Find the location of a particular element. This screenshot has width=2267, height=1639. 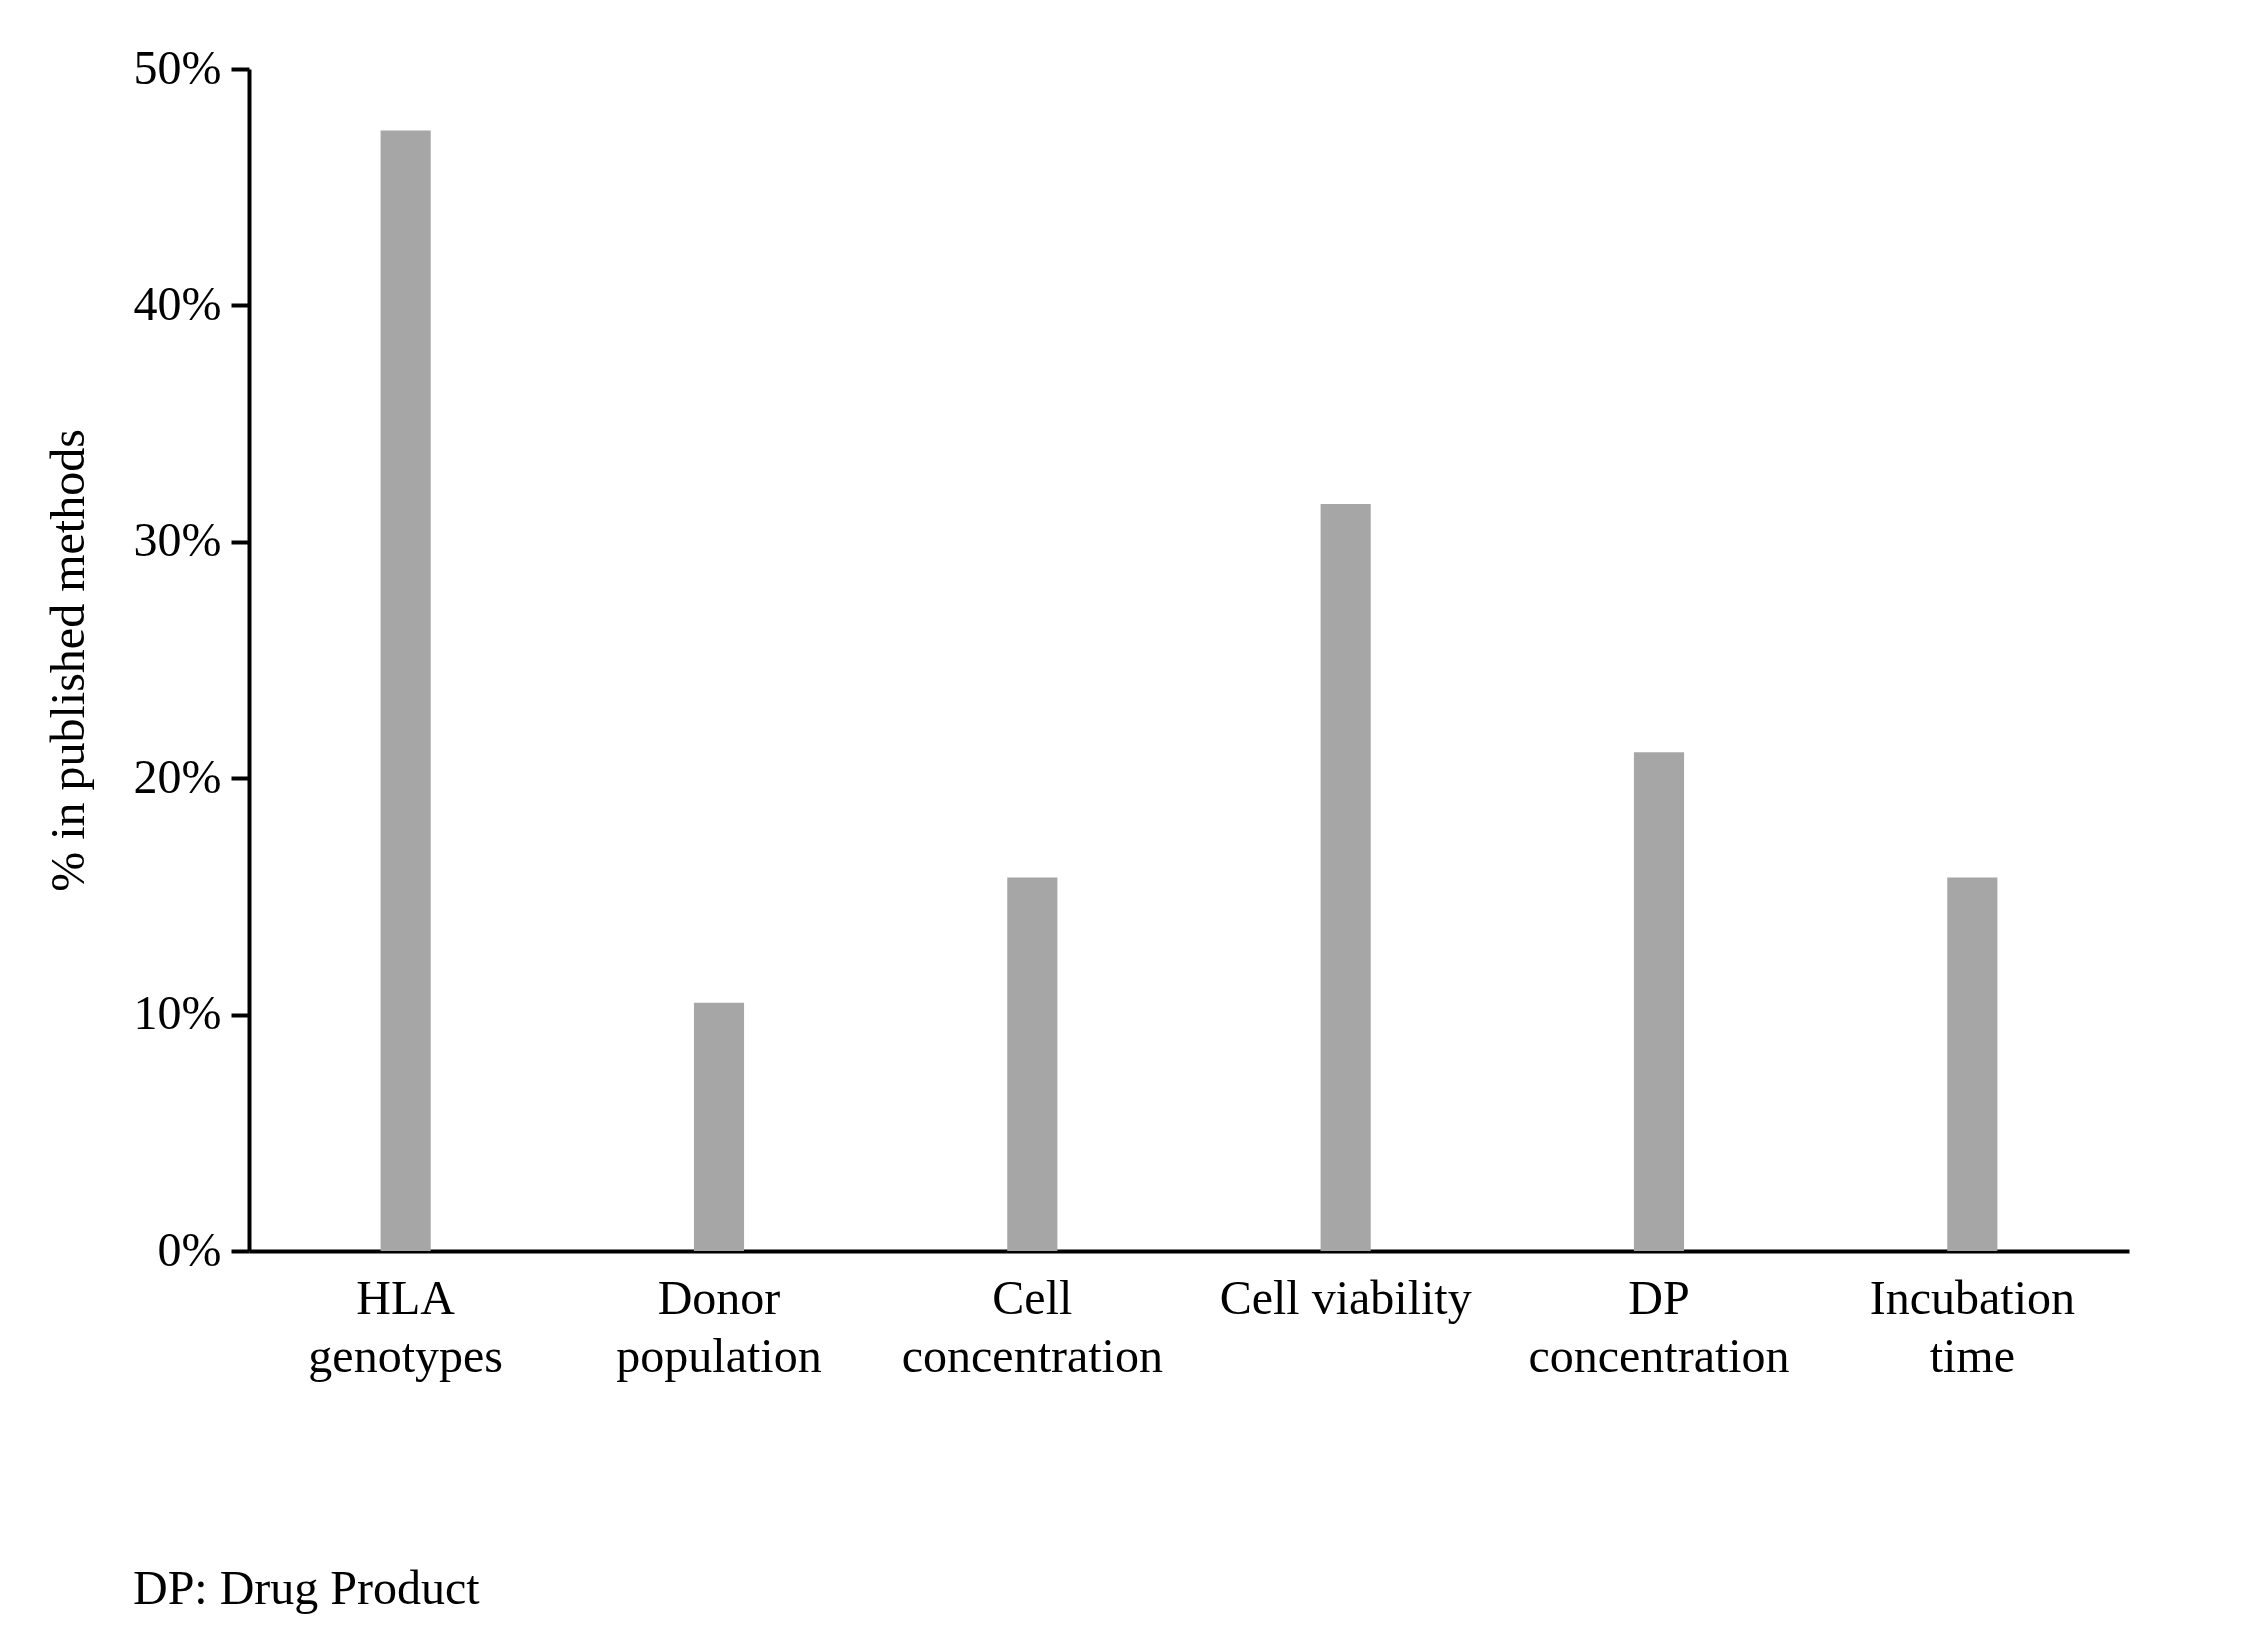

y-tick-label: 50% is located at coordinates (177, 67).